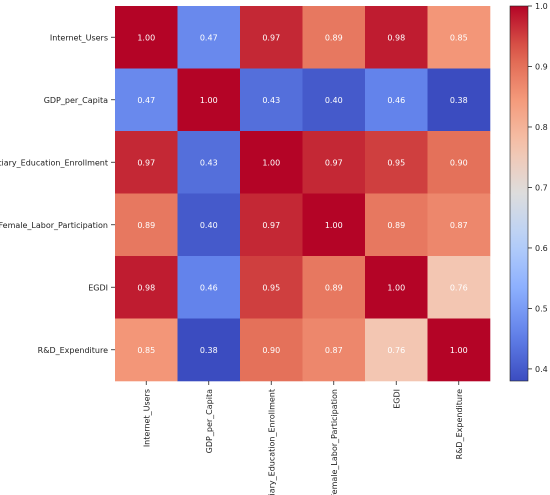  Describe the element at coordinates (54, 162) in the screenshot. I see `row-label-tertiary-education-enrollment: Tertiary_Education_Enrollment` at that location.